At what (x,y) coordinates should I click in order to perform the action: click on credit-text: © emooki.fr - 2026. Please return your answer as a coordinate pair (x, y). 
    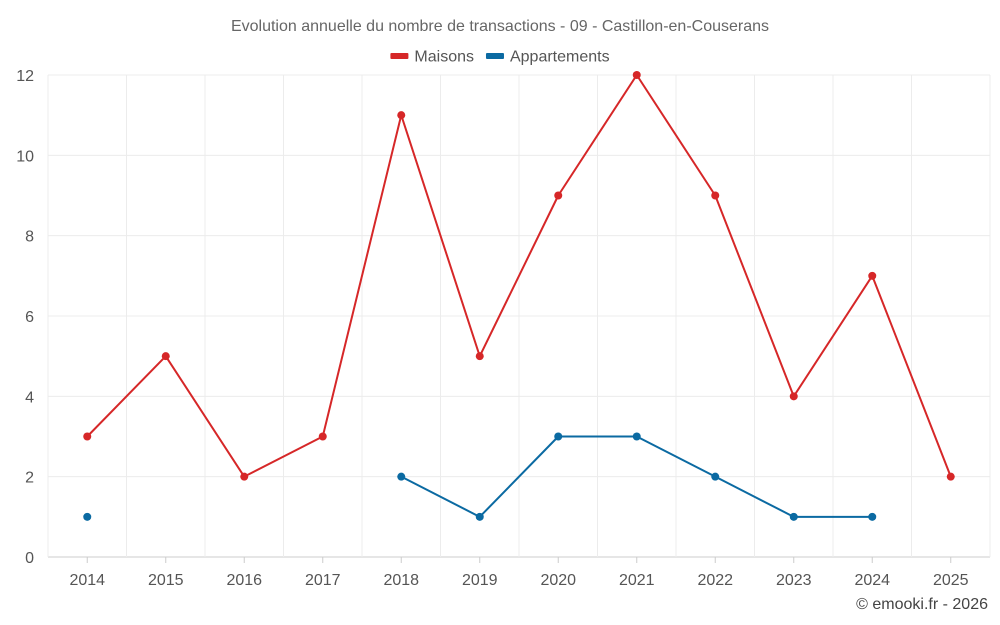
    Looking at the image, I should click on (922, 604).